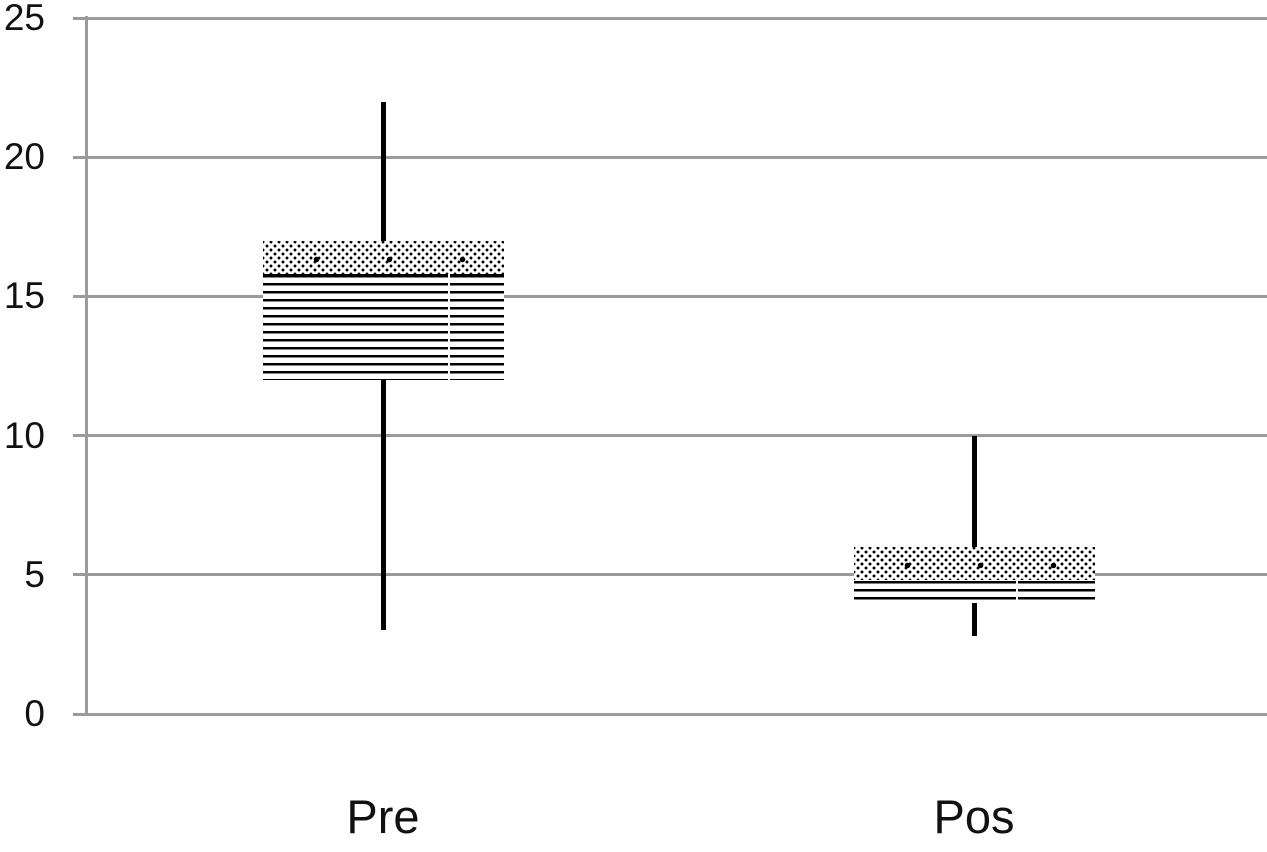  What do you see at coordinates (24, 19) in the screenshot?
I see `y-axis-tick-label: 25` at bounding box center [24, 19].